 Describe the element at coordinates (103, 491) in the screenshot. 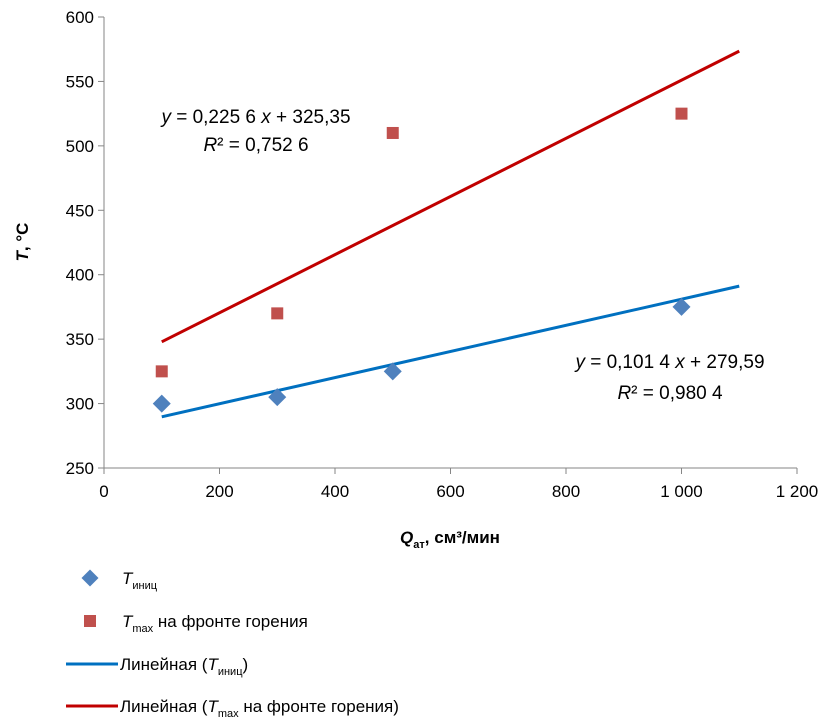

I see `x-tick-label: 0` at that location.